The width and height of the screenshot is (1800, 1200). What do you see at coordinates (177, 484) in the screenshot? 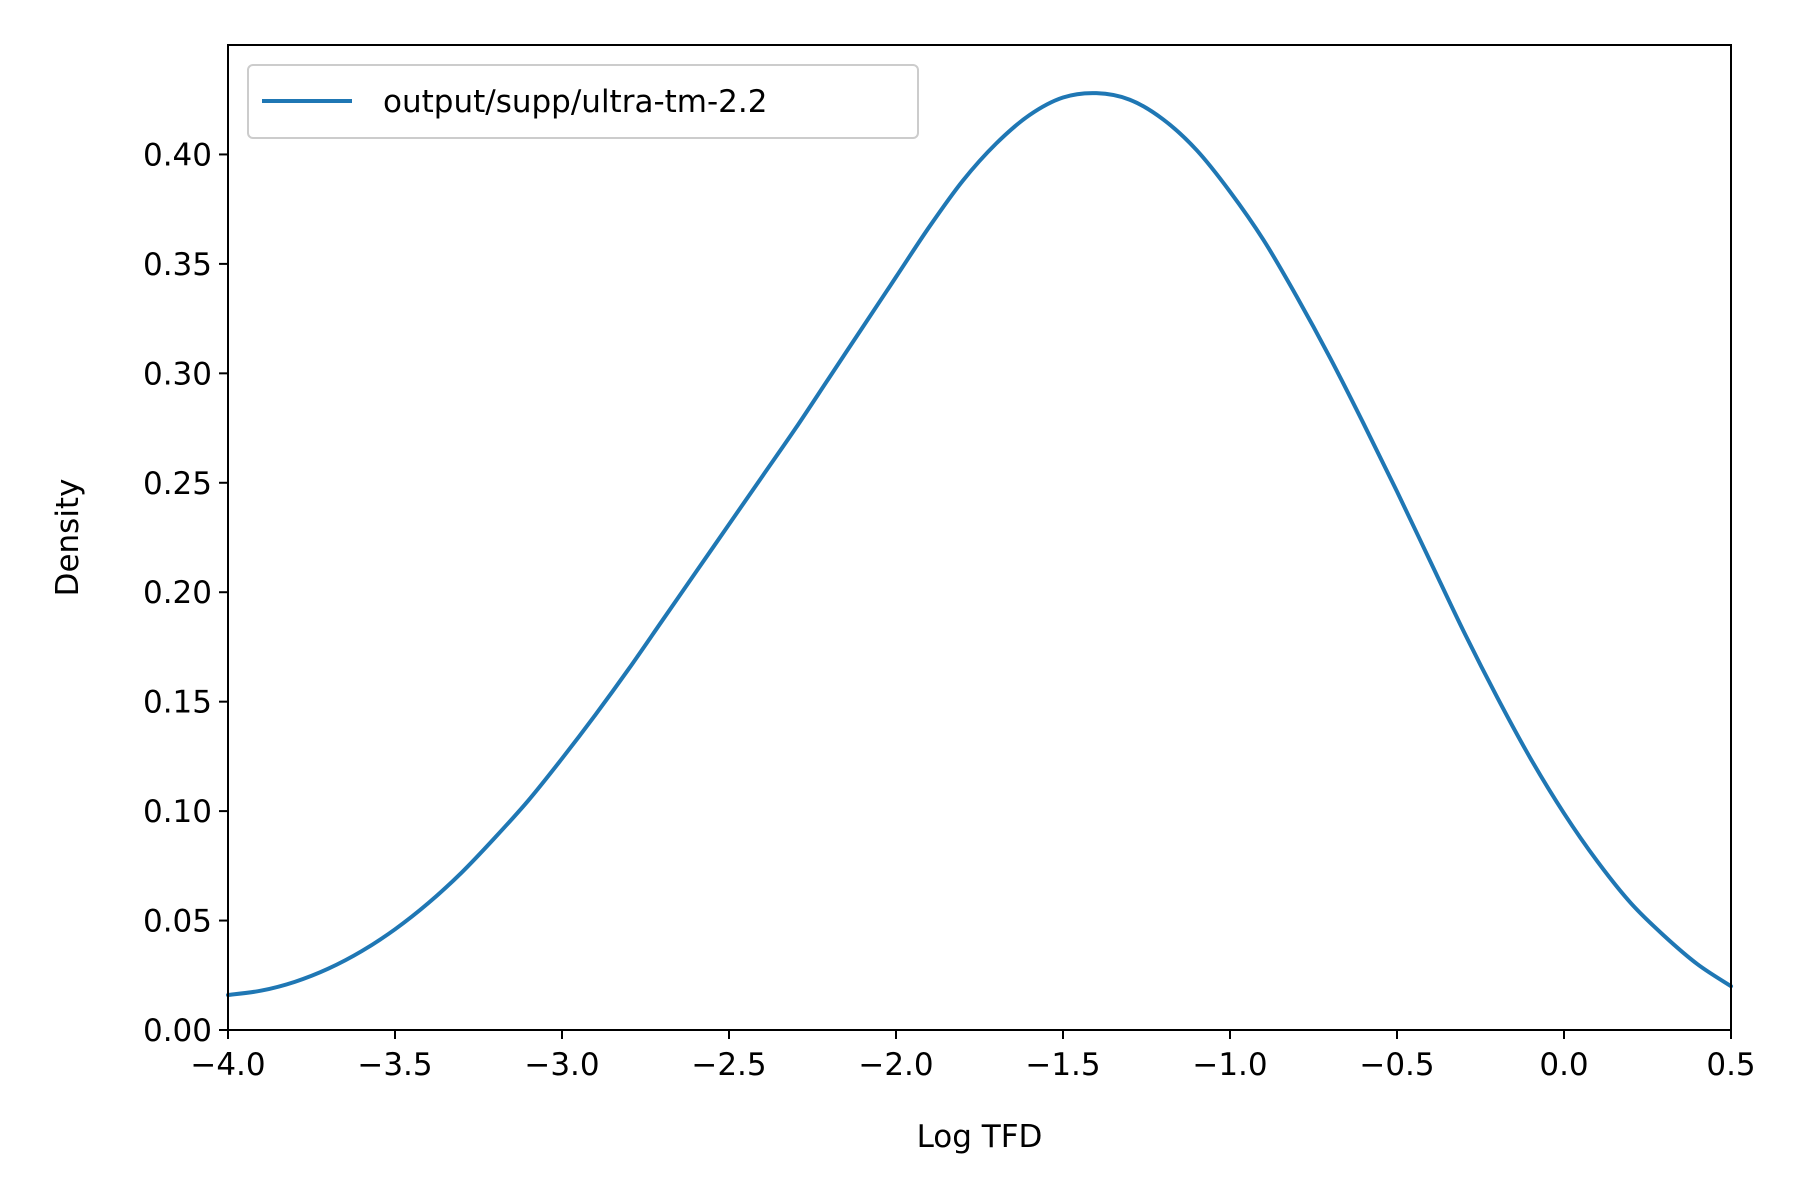
I see `y-tick-label: 0.25` at bounding box center [177, 484].